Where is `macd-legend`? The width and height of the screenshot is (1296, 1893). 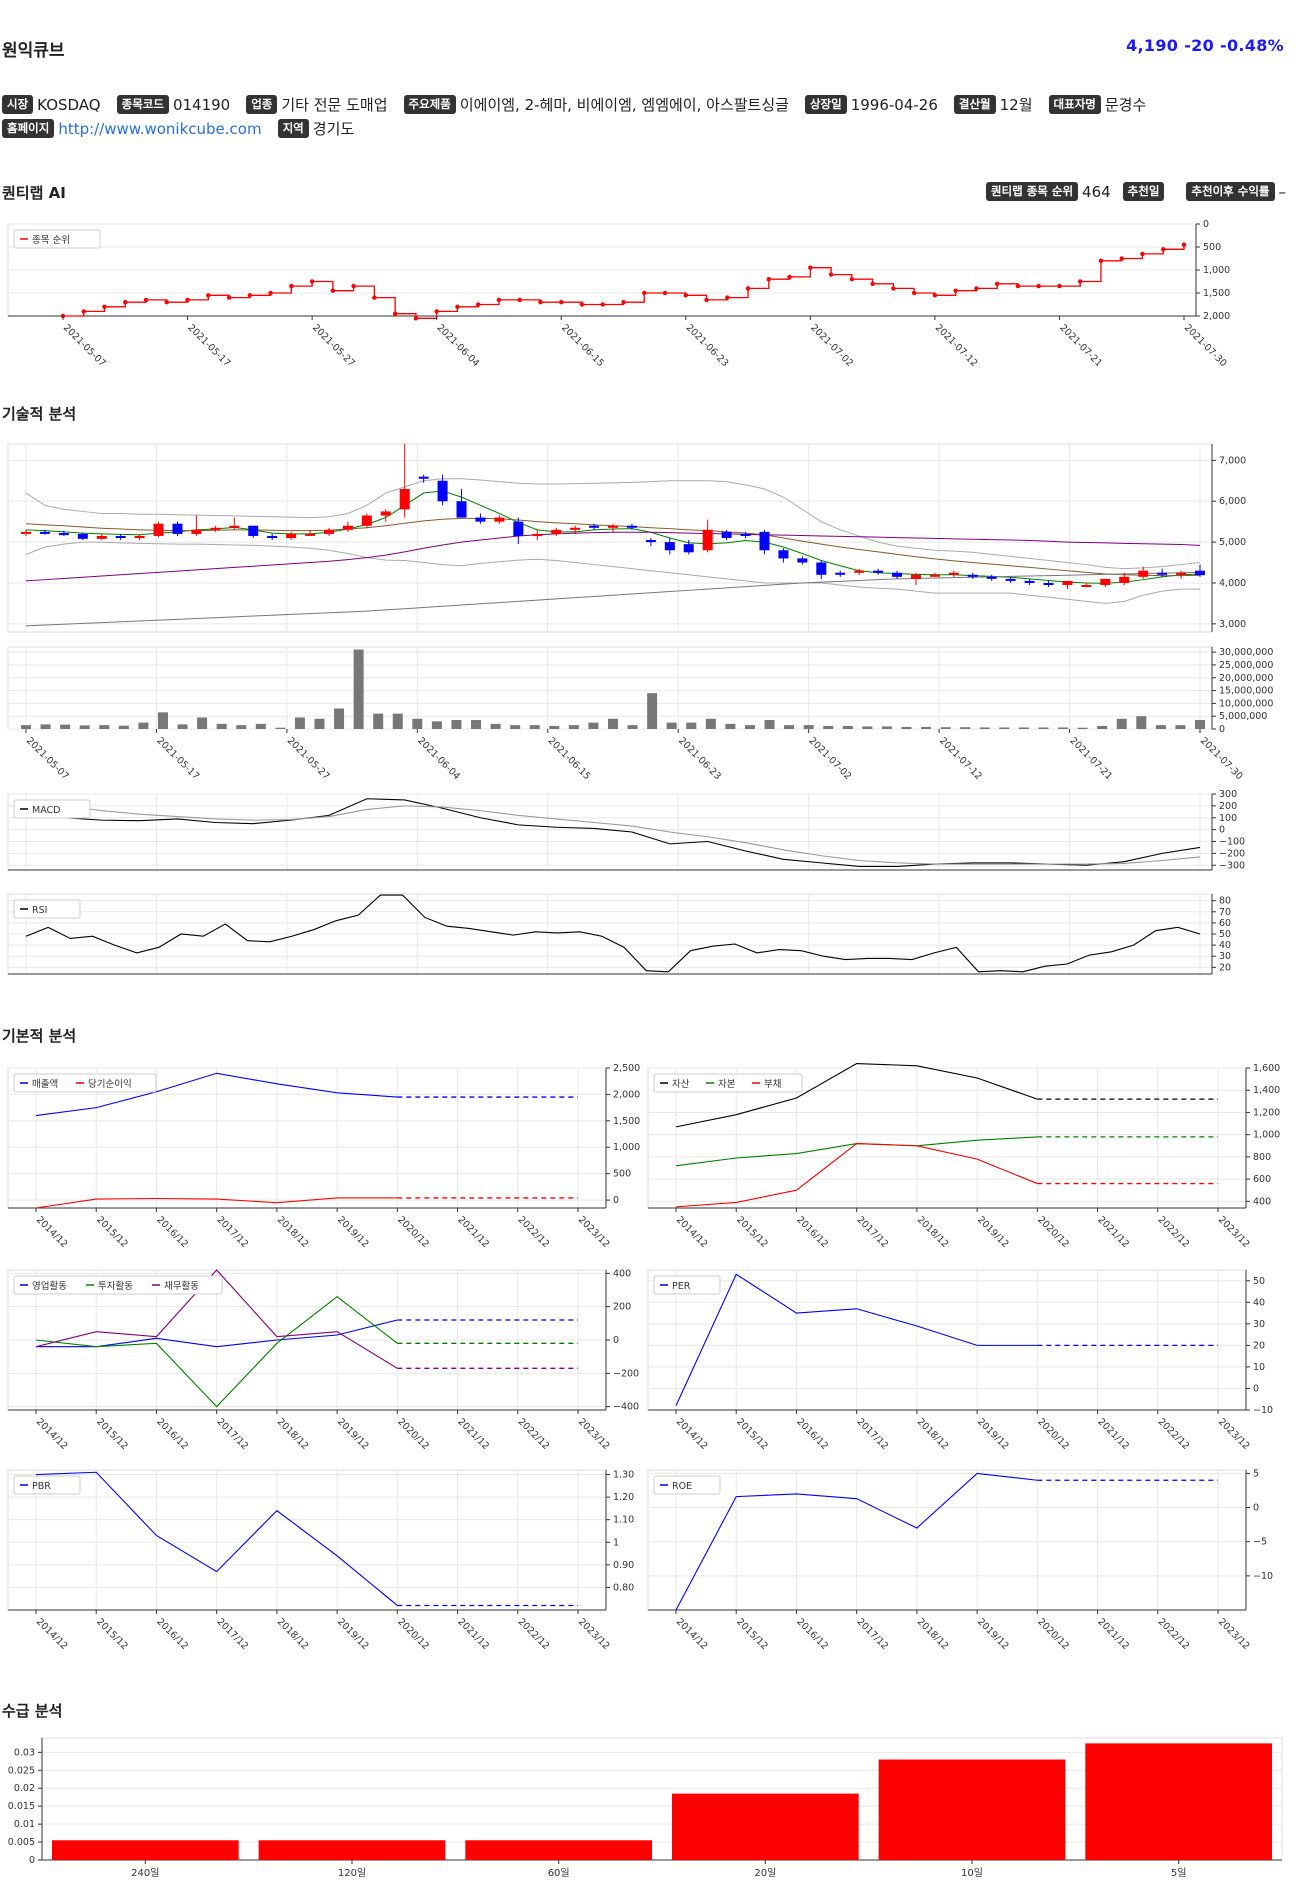 macd-legend is located at coordinates (52, 809).